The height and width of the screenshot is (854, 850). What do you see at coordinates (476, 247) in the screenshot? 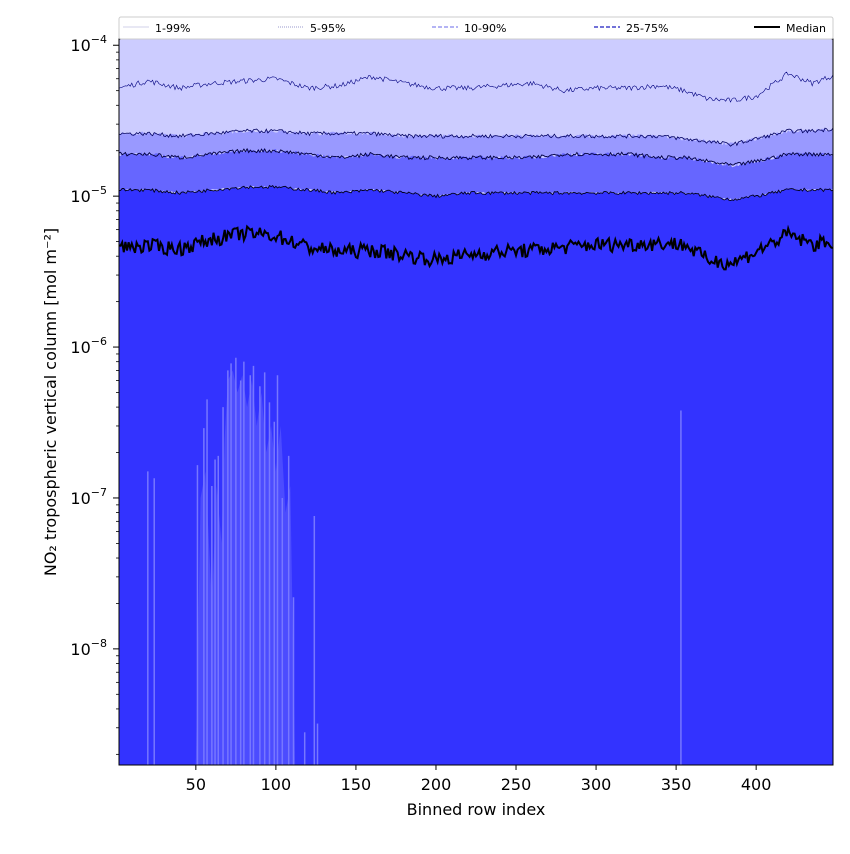
I see `median-line` at bounding box center [476, 247].